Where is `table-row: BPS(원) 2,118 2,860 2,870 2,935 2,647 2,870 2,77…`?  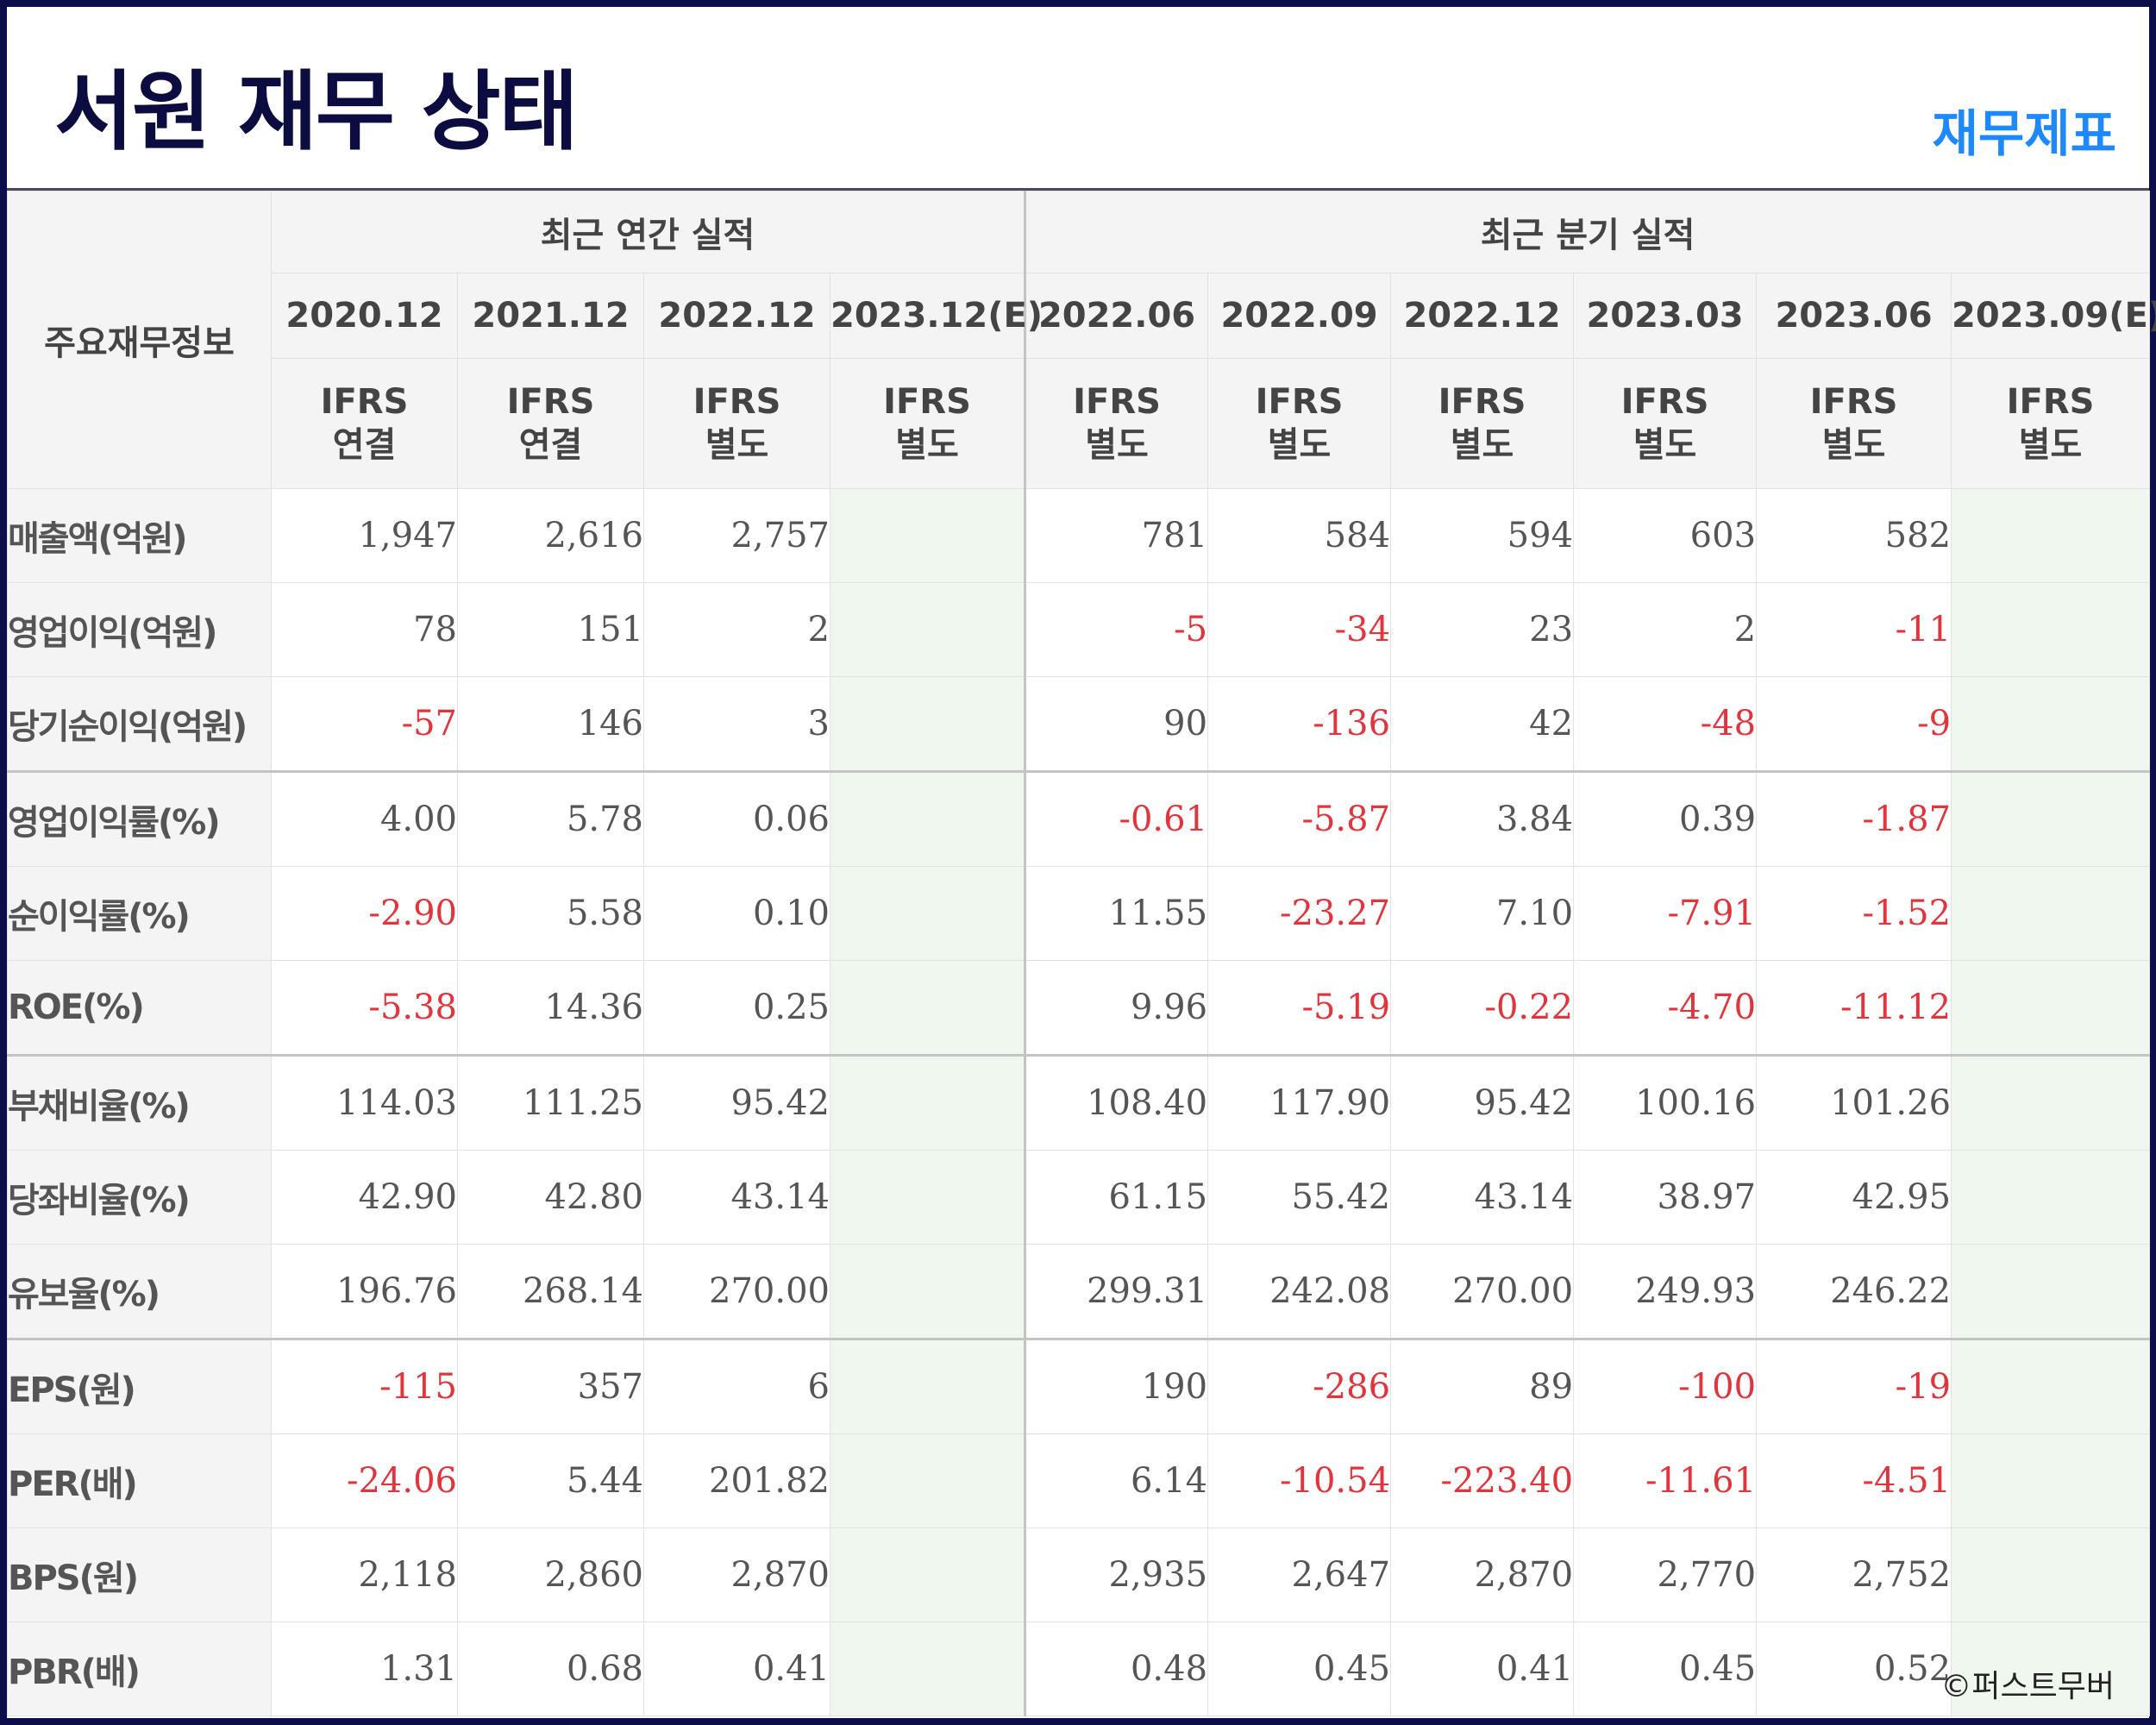
table-row: BPS(원) 2,118 2,860 2,870 2,935 2,647 2,870 2,77… is located at coordinates (1079, 1575).